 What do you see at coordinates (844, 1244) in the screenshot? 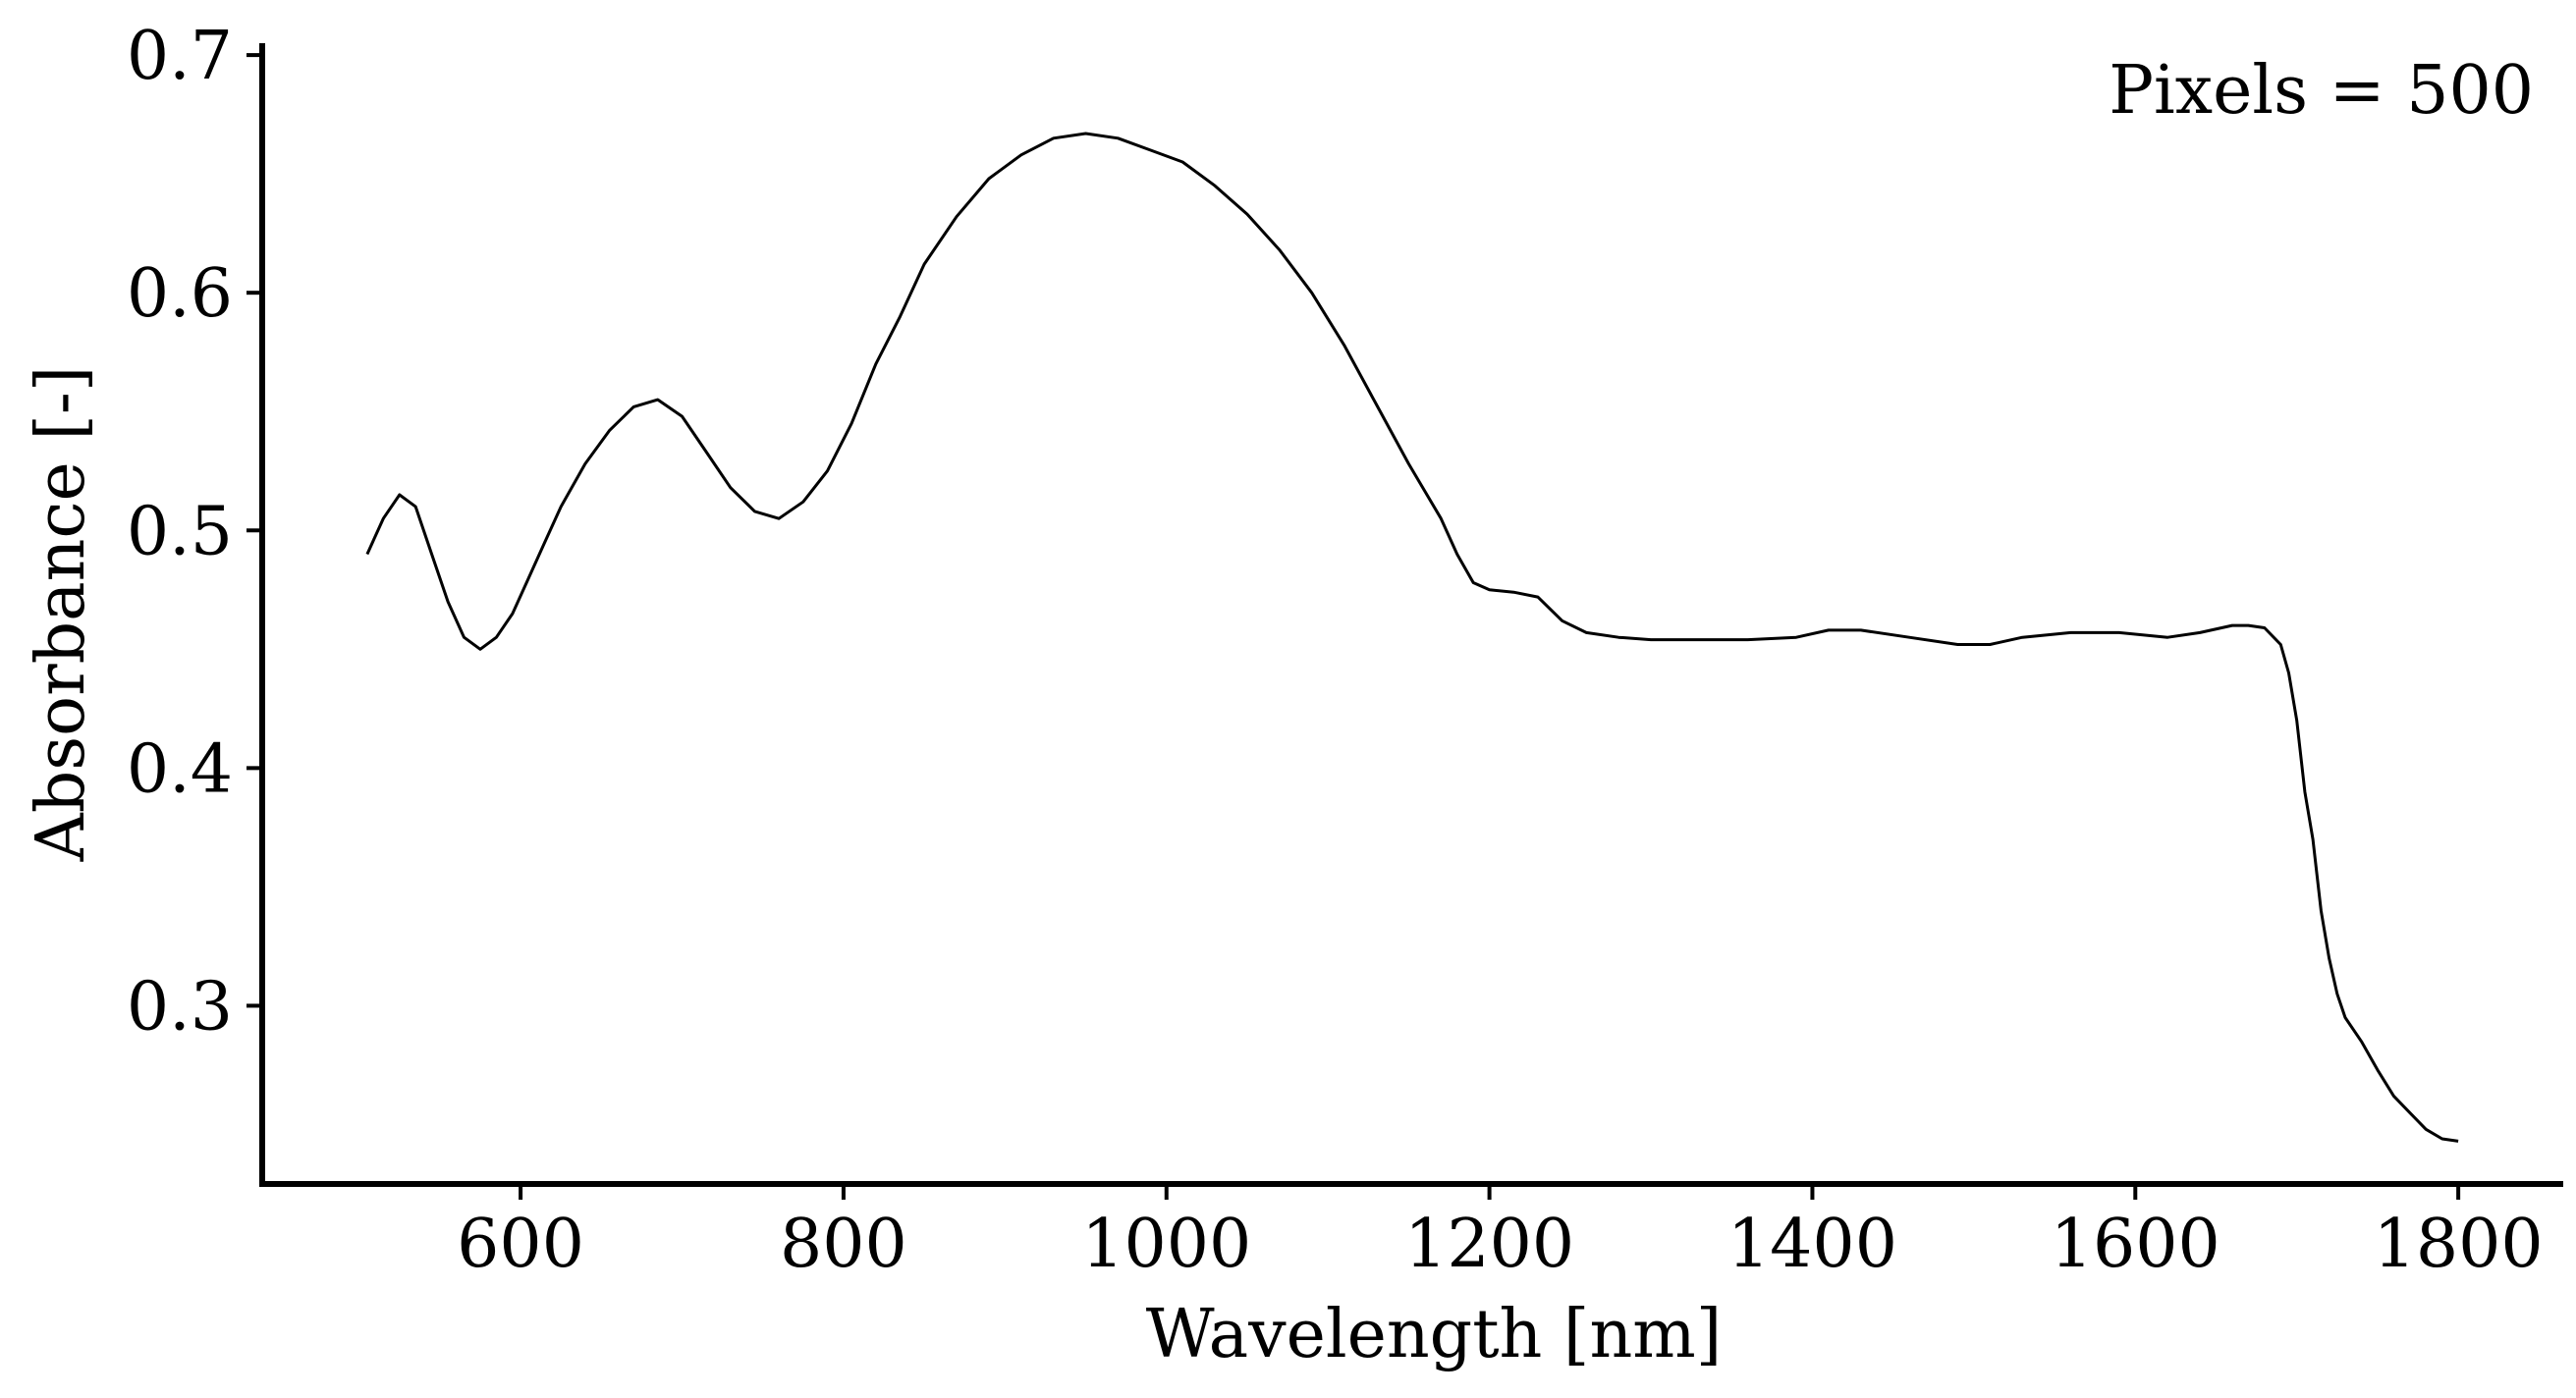
I see `x-tick-label: 800` at bounding box center [844, 1244].